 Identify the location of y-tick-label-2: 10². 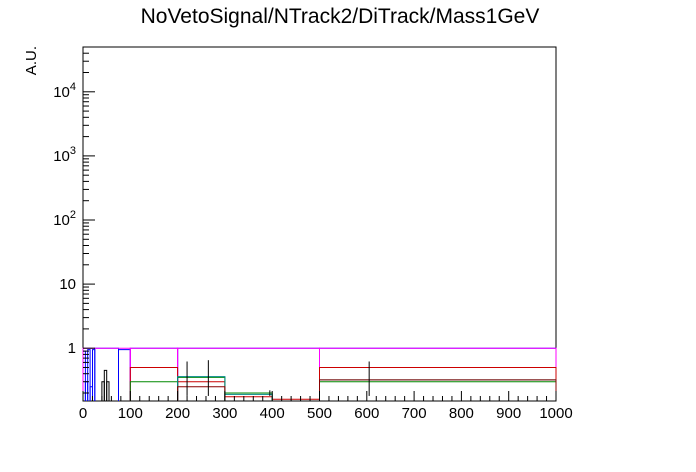
(64, 219).